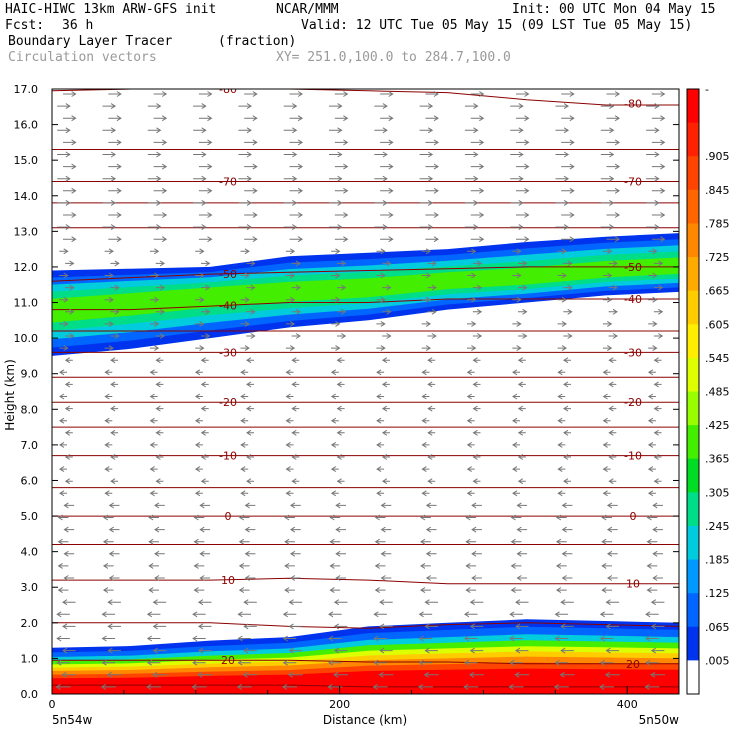  I want to click on vectors-label: Circulation vectors, so click(82, 57).